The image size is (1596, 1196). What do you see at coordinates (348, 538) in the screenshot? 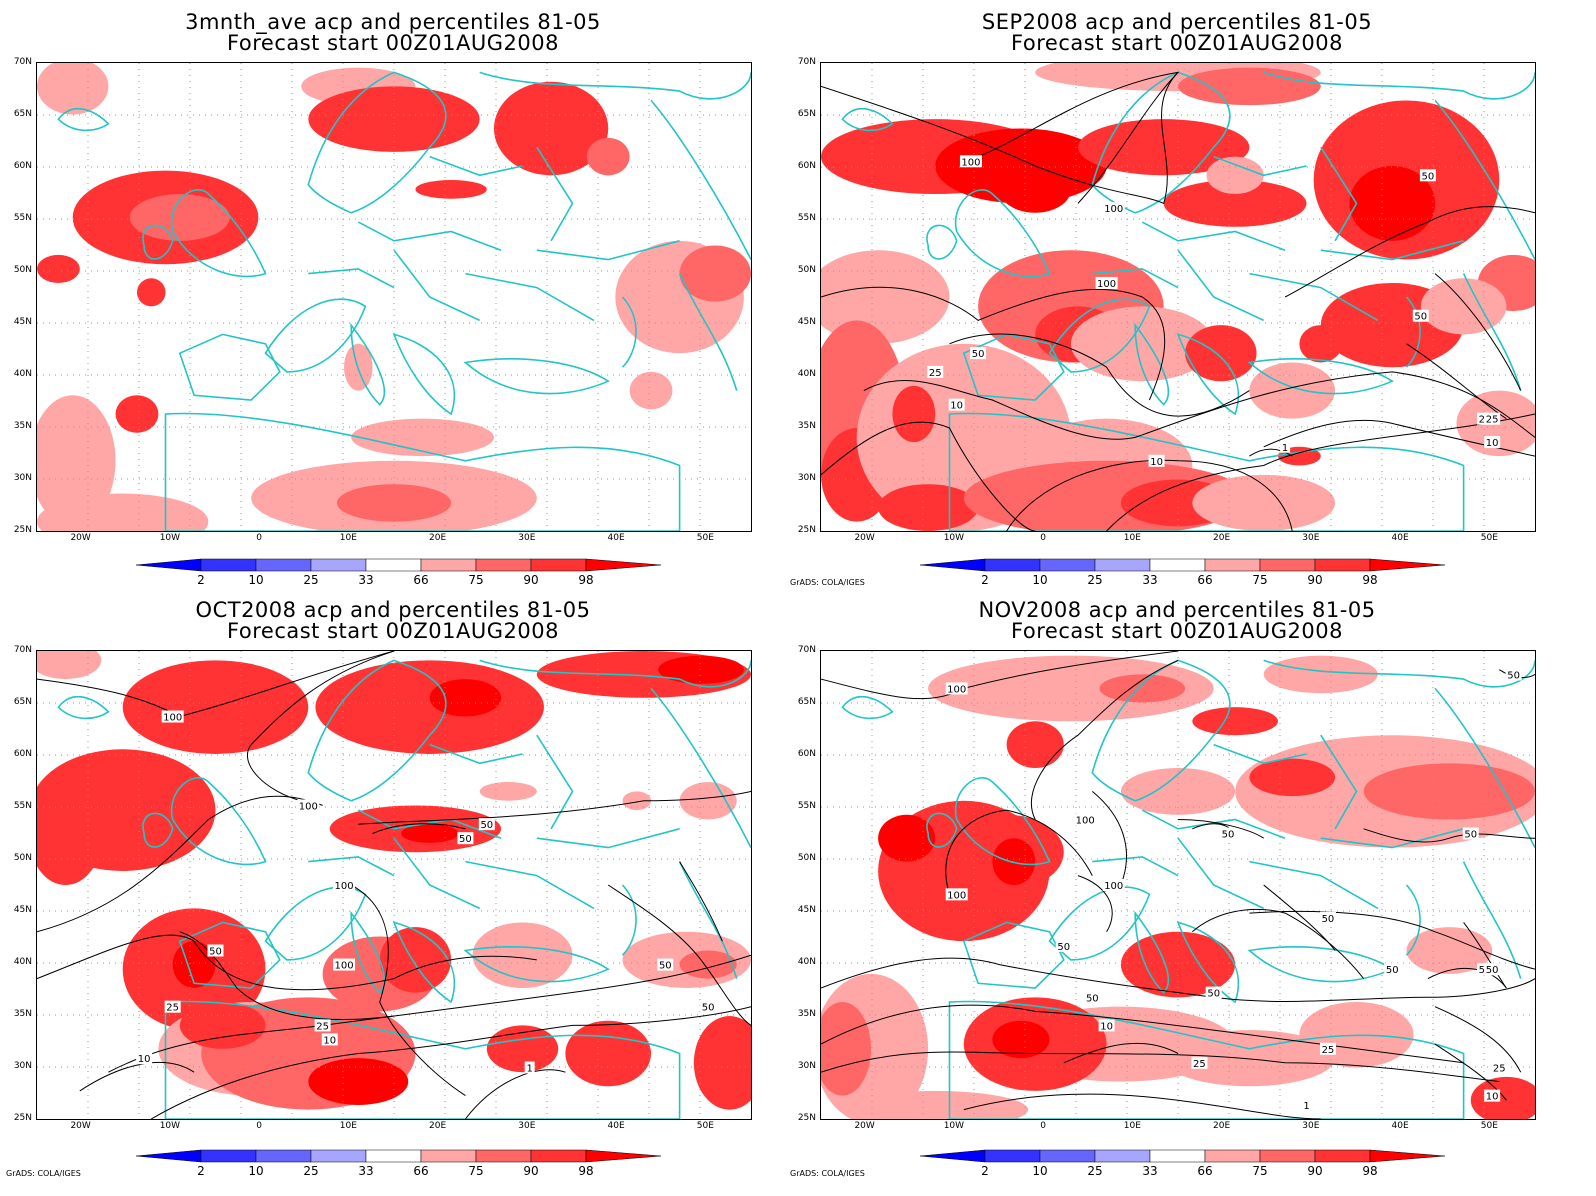
I see `lon-tick-label: 10E` at bounding box center [348, 538].